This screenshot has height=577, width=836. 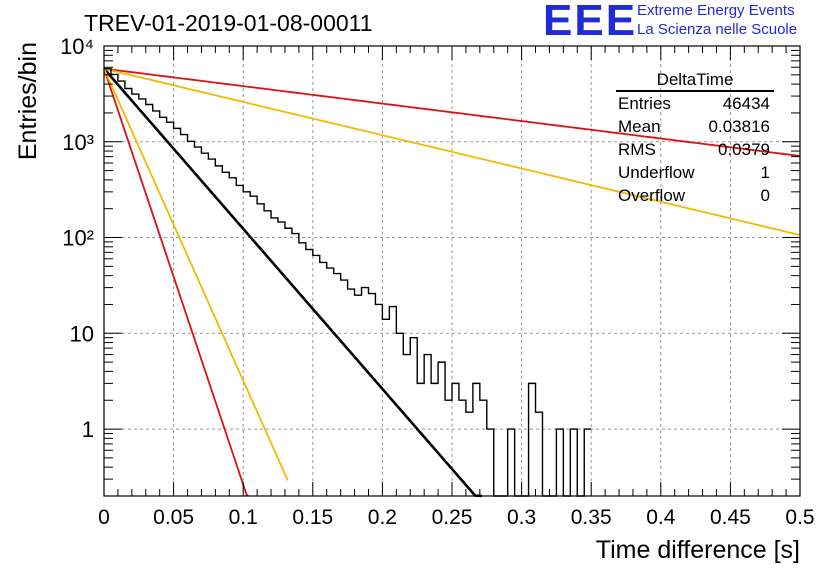 What do you see at coordinates (78, 142) in the screenshot?
I see `y-tick-label: 10³` at bounding box center [78, 142].